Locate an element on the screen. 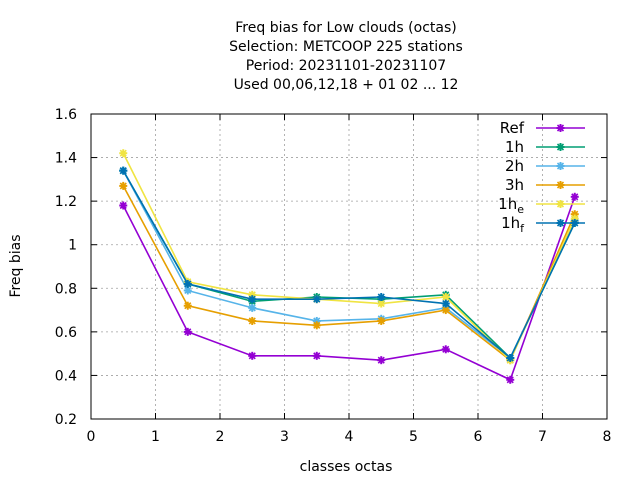  x-tick-label: 7 is located at coordinates (542, 437).